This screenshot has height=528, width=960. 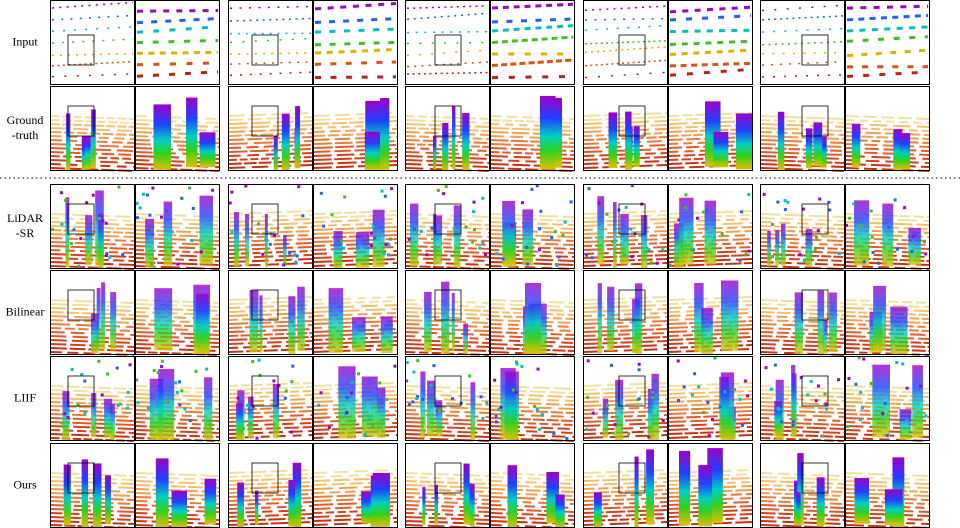 I want to click on row-label: Input, so click(x=25, y=41).